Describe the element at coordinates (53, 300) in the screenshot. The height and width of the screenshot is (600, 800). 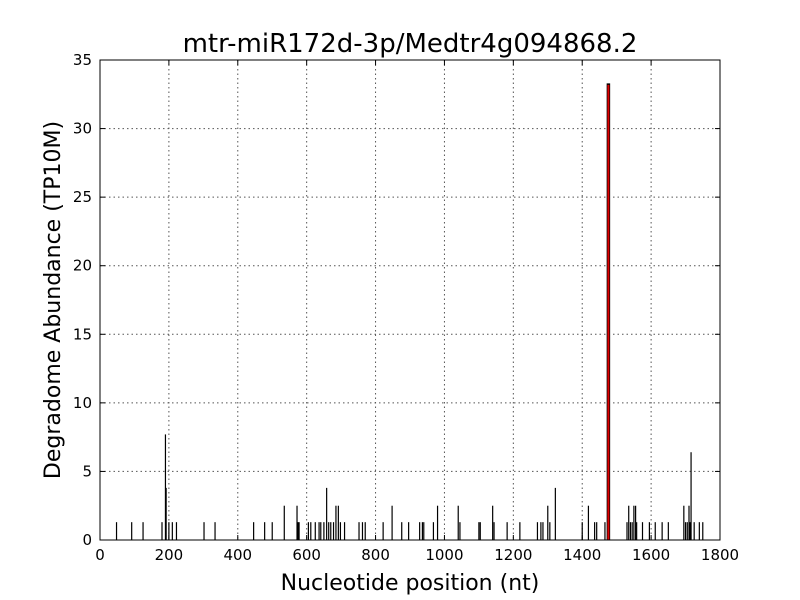
I see `y-axis-label: Degradome Abundance (TP10M)` at that location.